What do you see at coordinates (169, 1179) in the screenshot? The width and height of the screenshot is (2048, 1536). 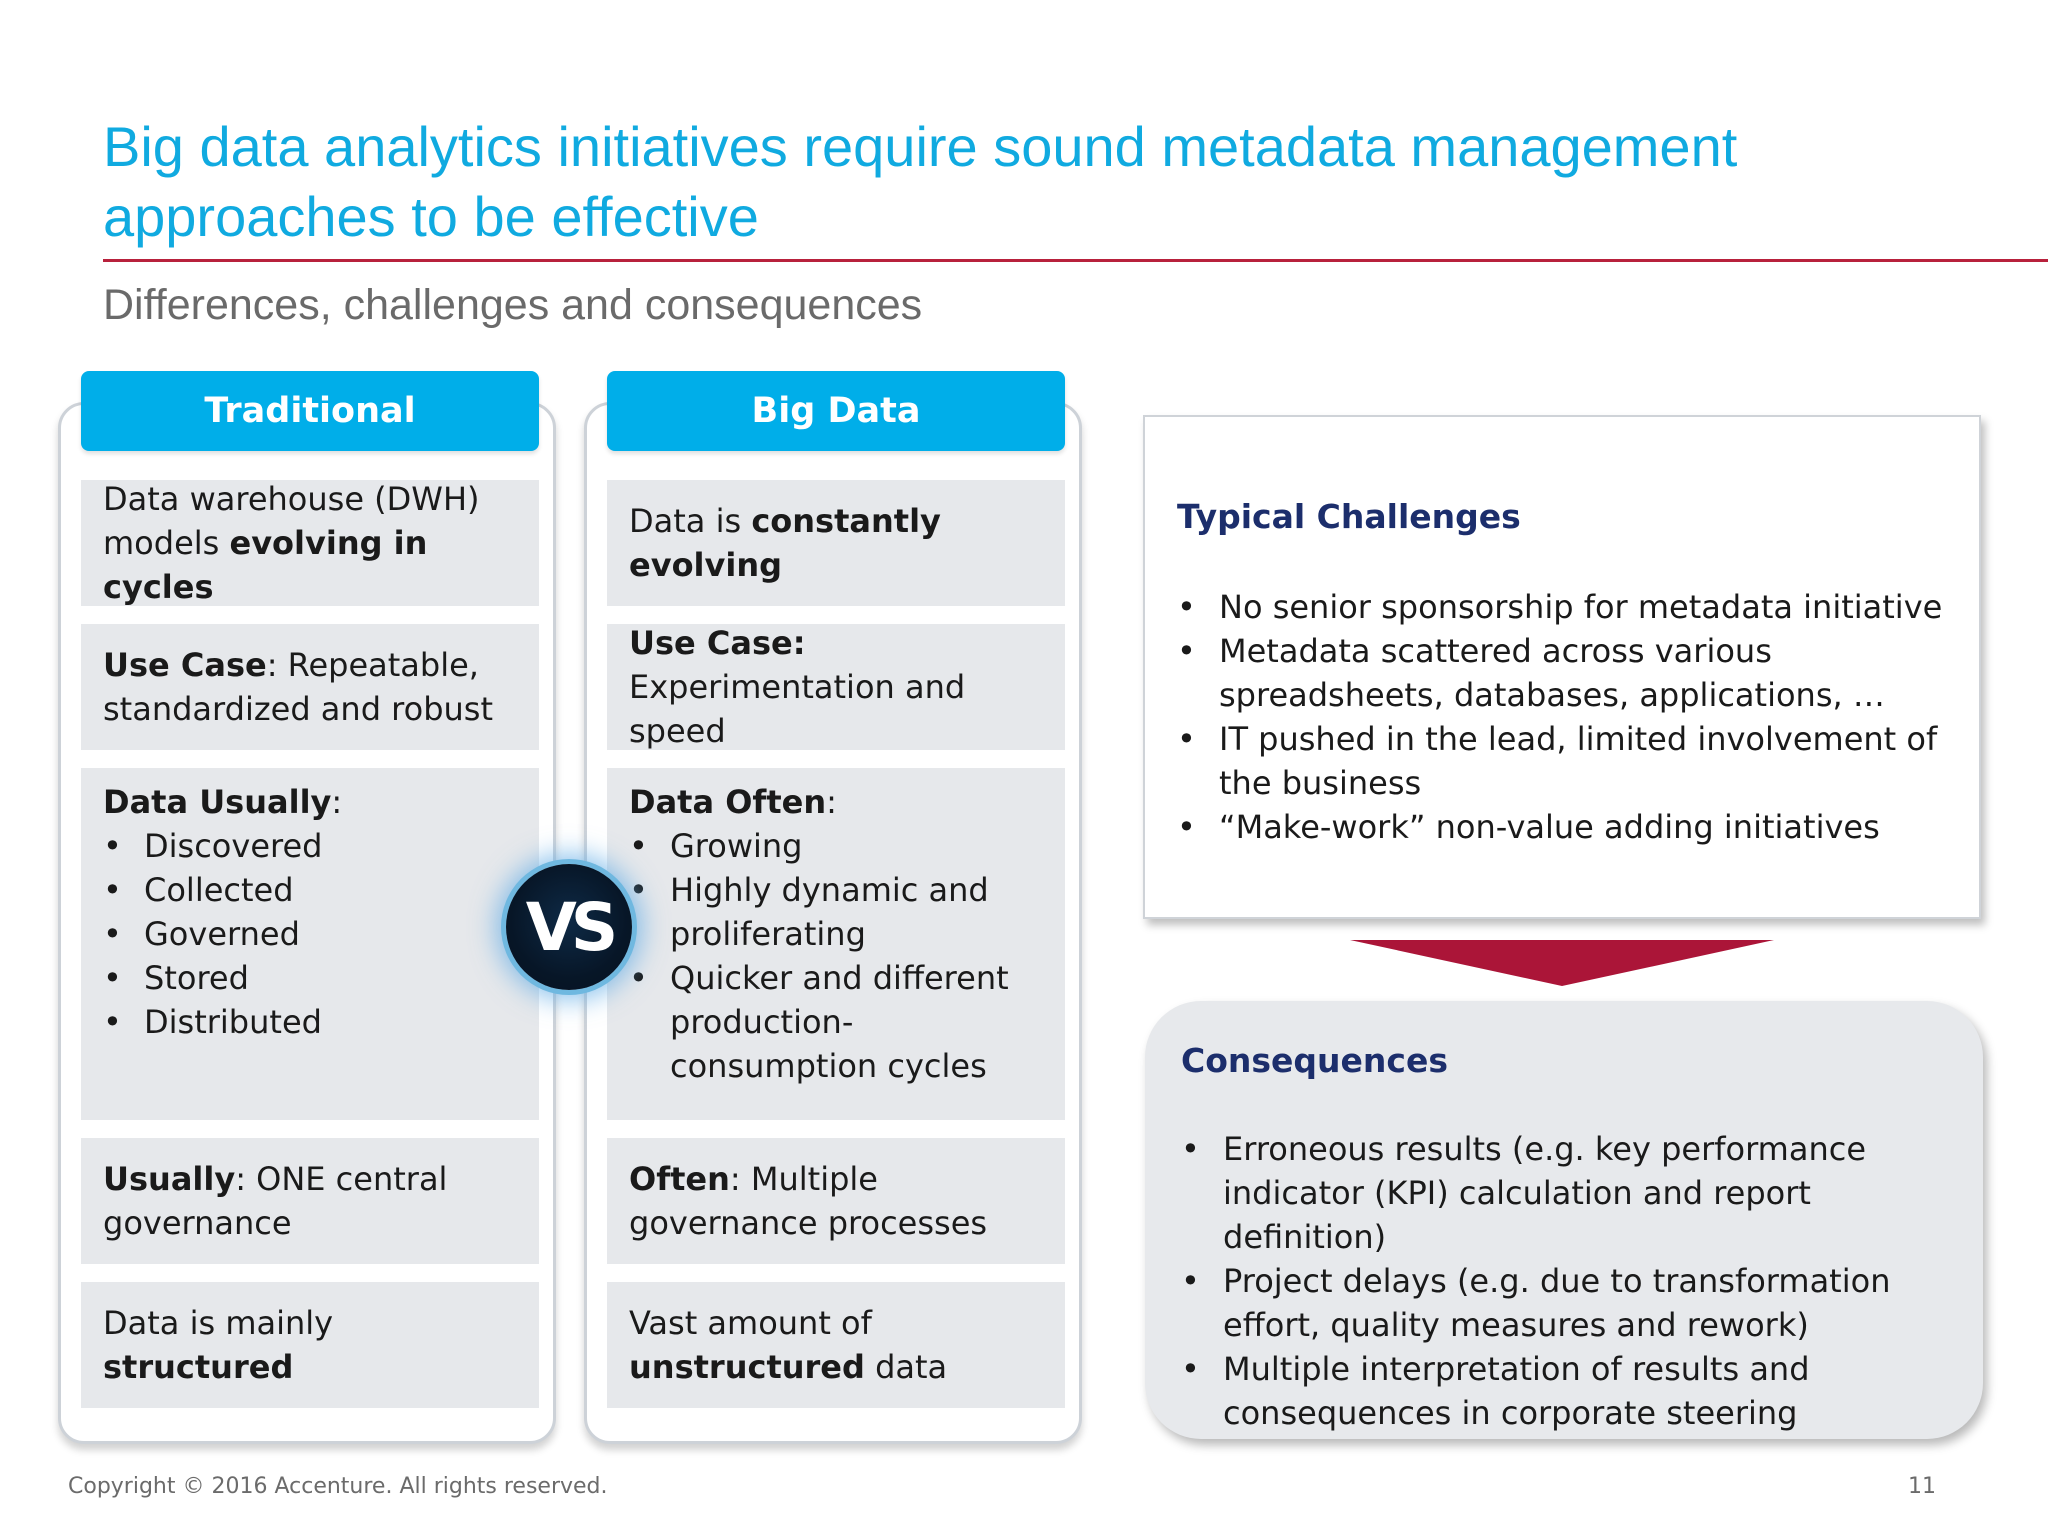 I see `cell-bold-text: Usually` at bounding box center [169, 1179].